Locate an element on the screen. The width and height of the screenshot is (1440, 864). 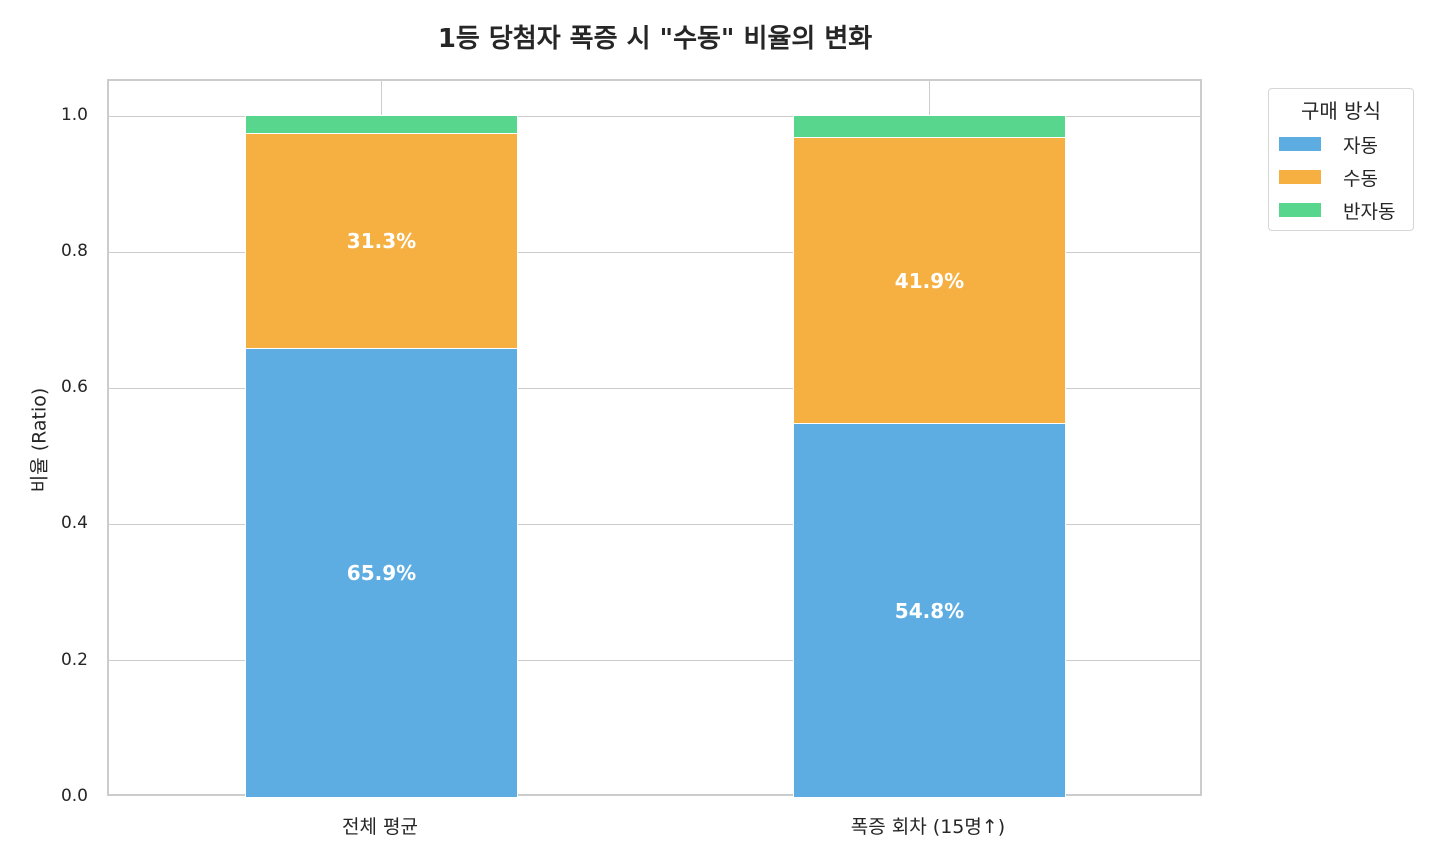
y-tick-0.6: 0.6 is located at coordinates (74, 387).